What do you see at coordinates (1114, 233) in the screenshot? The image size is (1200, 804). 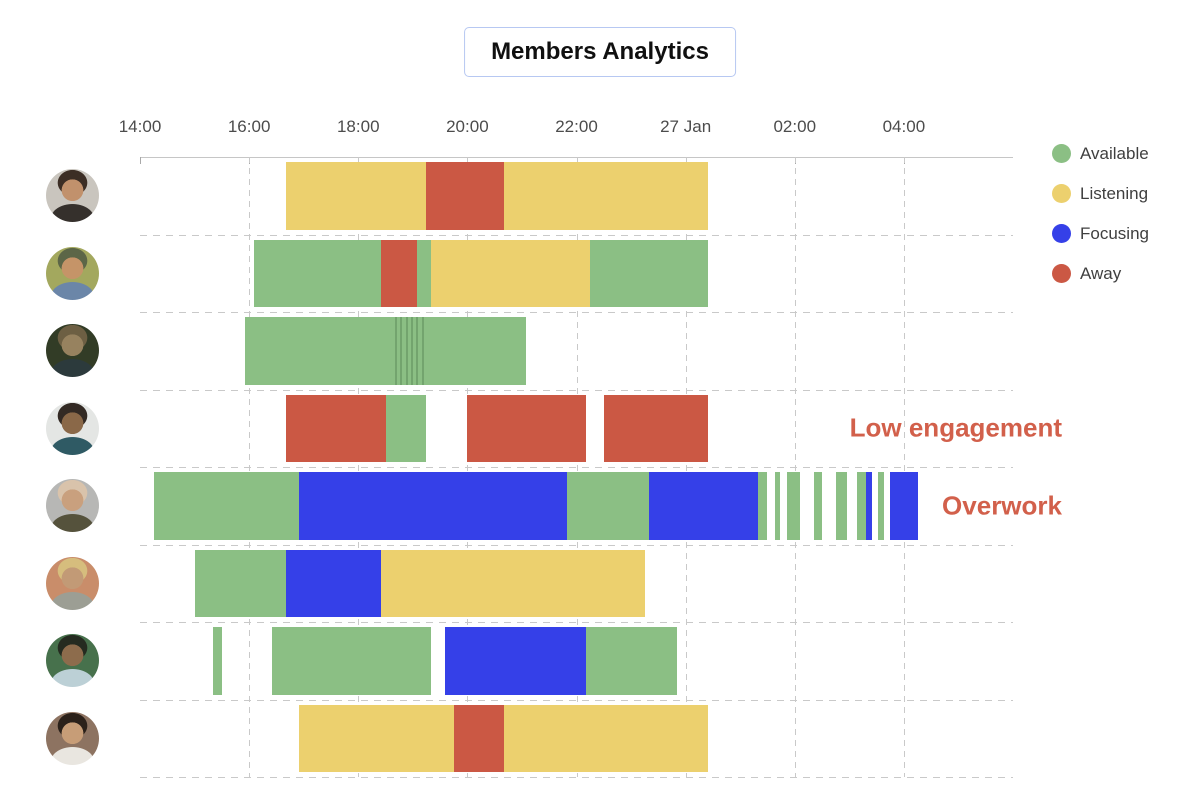 I see `legend-label: Focusing` at bounding box center [1114, 233].